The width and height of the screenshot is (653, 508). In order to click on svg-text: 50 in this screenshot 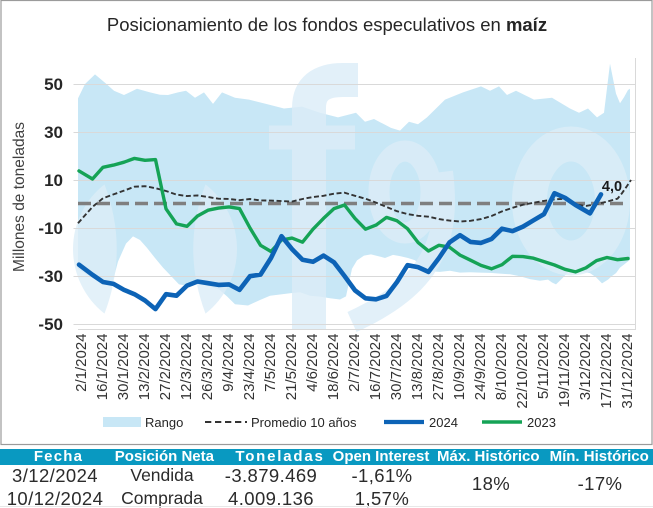, I will do `click(53, 84)`.